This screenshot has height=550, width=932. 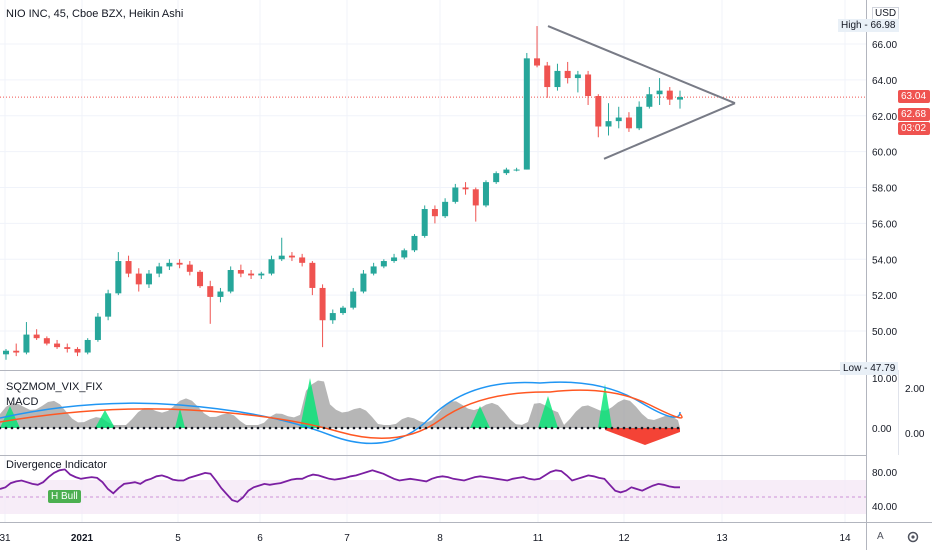 I want to click on time-tick-label: 5, so click(x=178, y=538).